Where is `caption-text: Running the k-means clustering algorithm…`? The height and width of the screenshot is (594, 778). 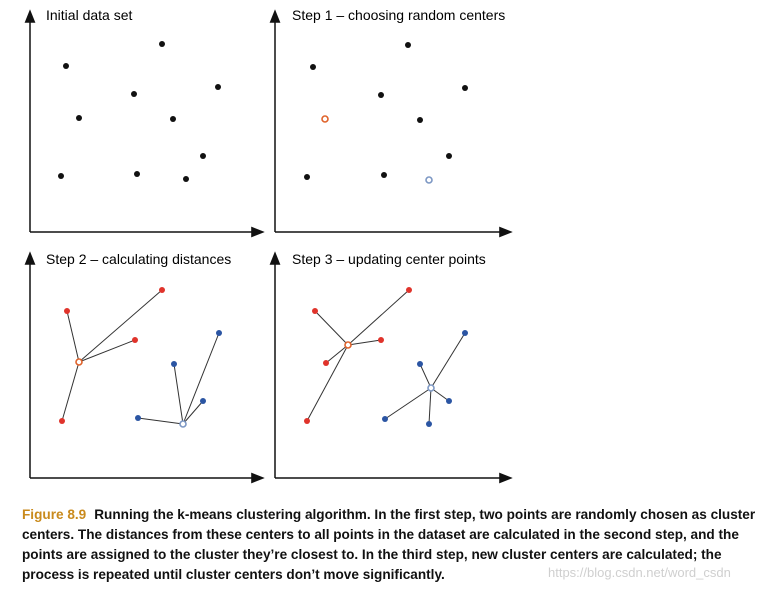 caption-text: Running the k-means clustering algorithm… is located at coordinates (389, 544).